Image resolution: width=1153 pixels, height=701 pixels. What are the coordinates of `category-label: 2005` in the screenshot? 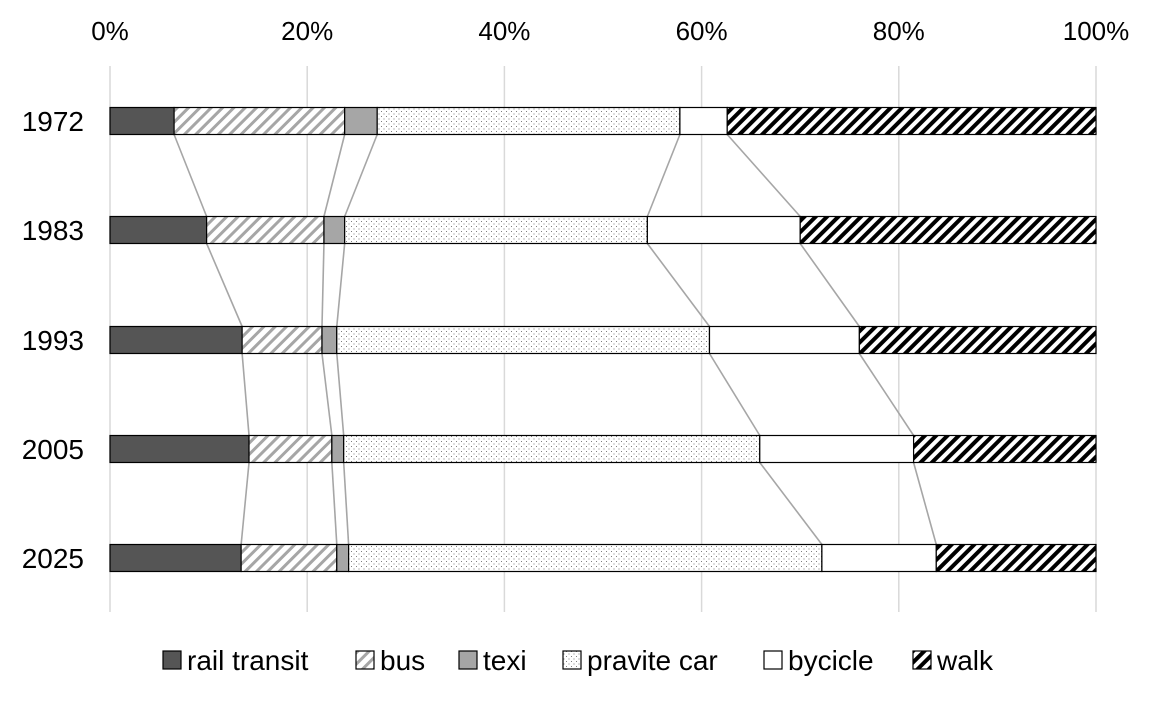 It's located at (53, 449).